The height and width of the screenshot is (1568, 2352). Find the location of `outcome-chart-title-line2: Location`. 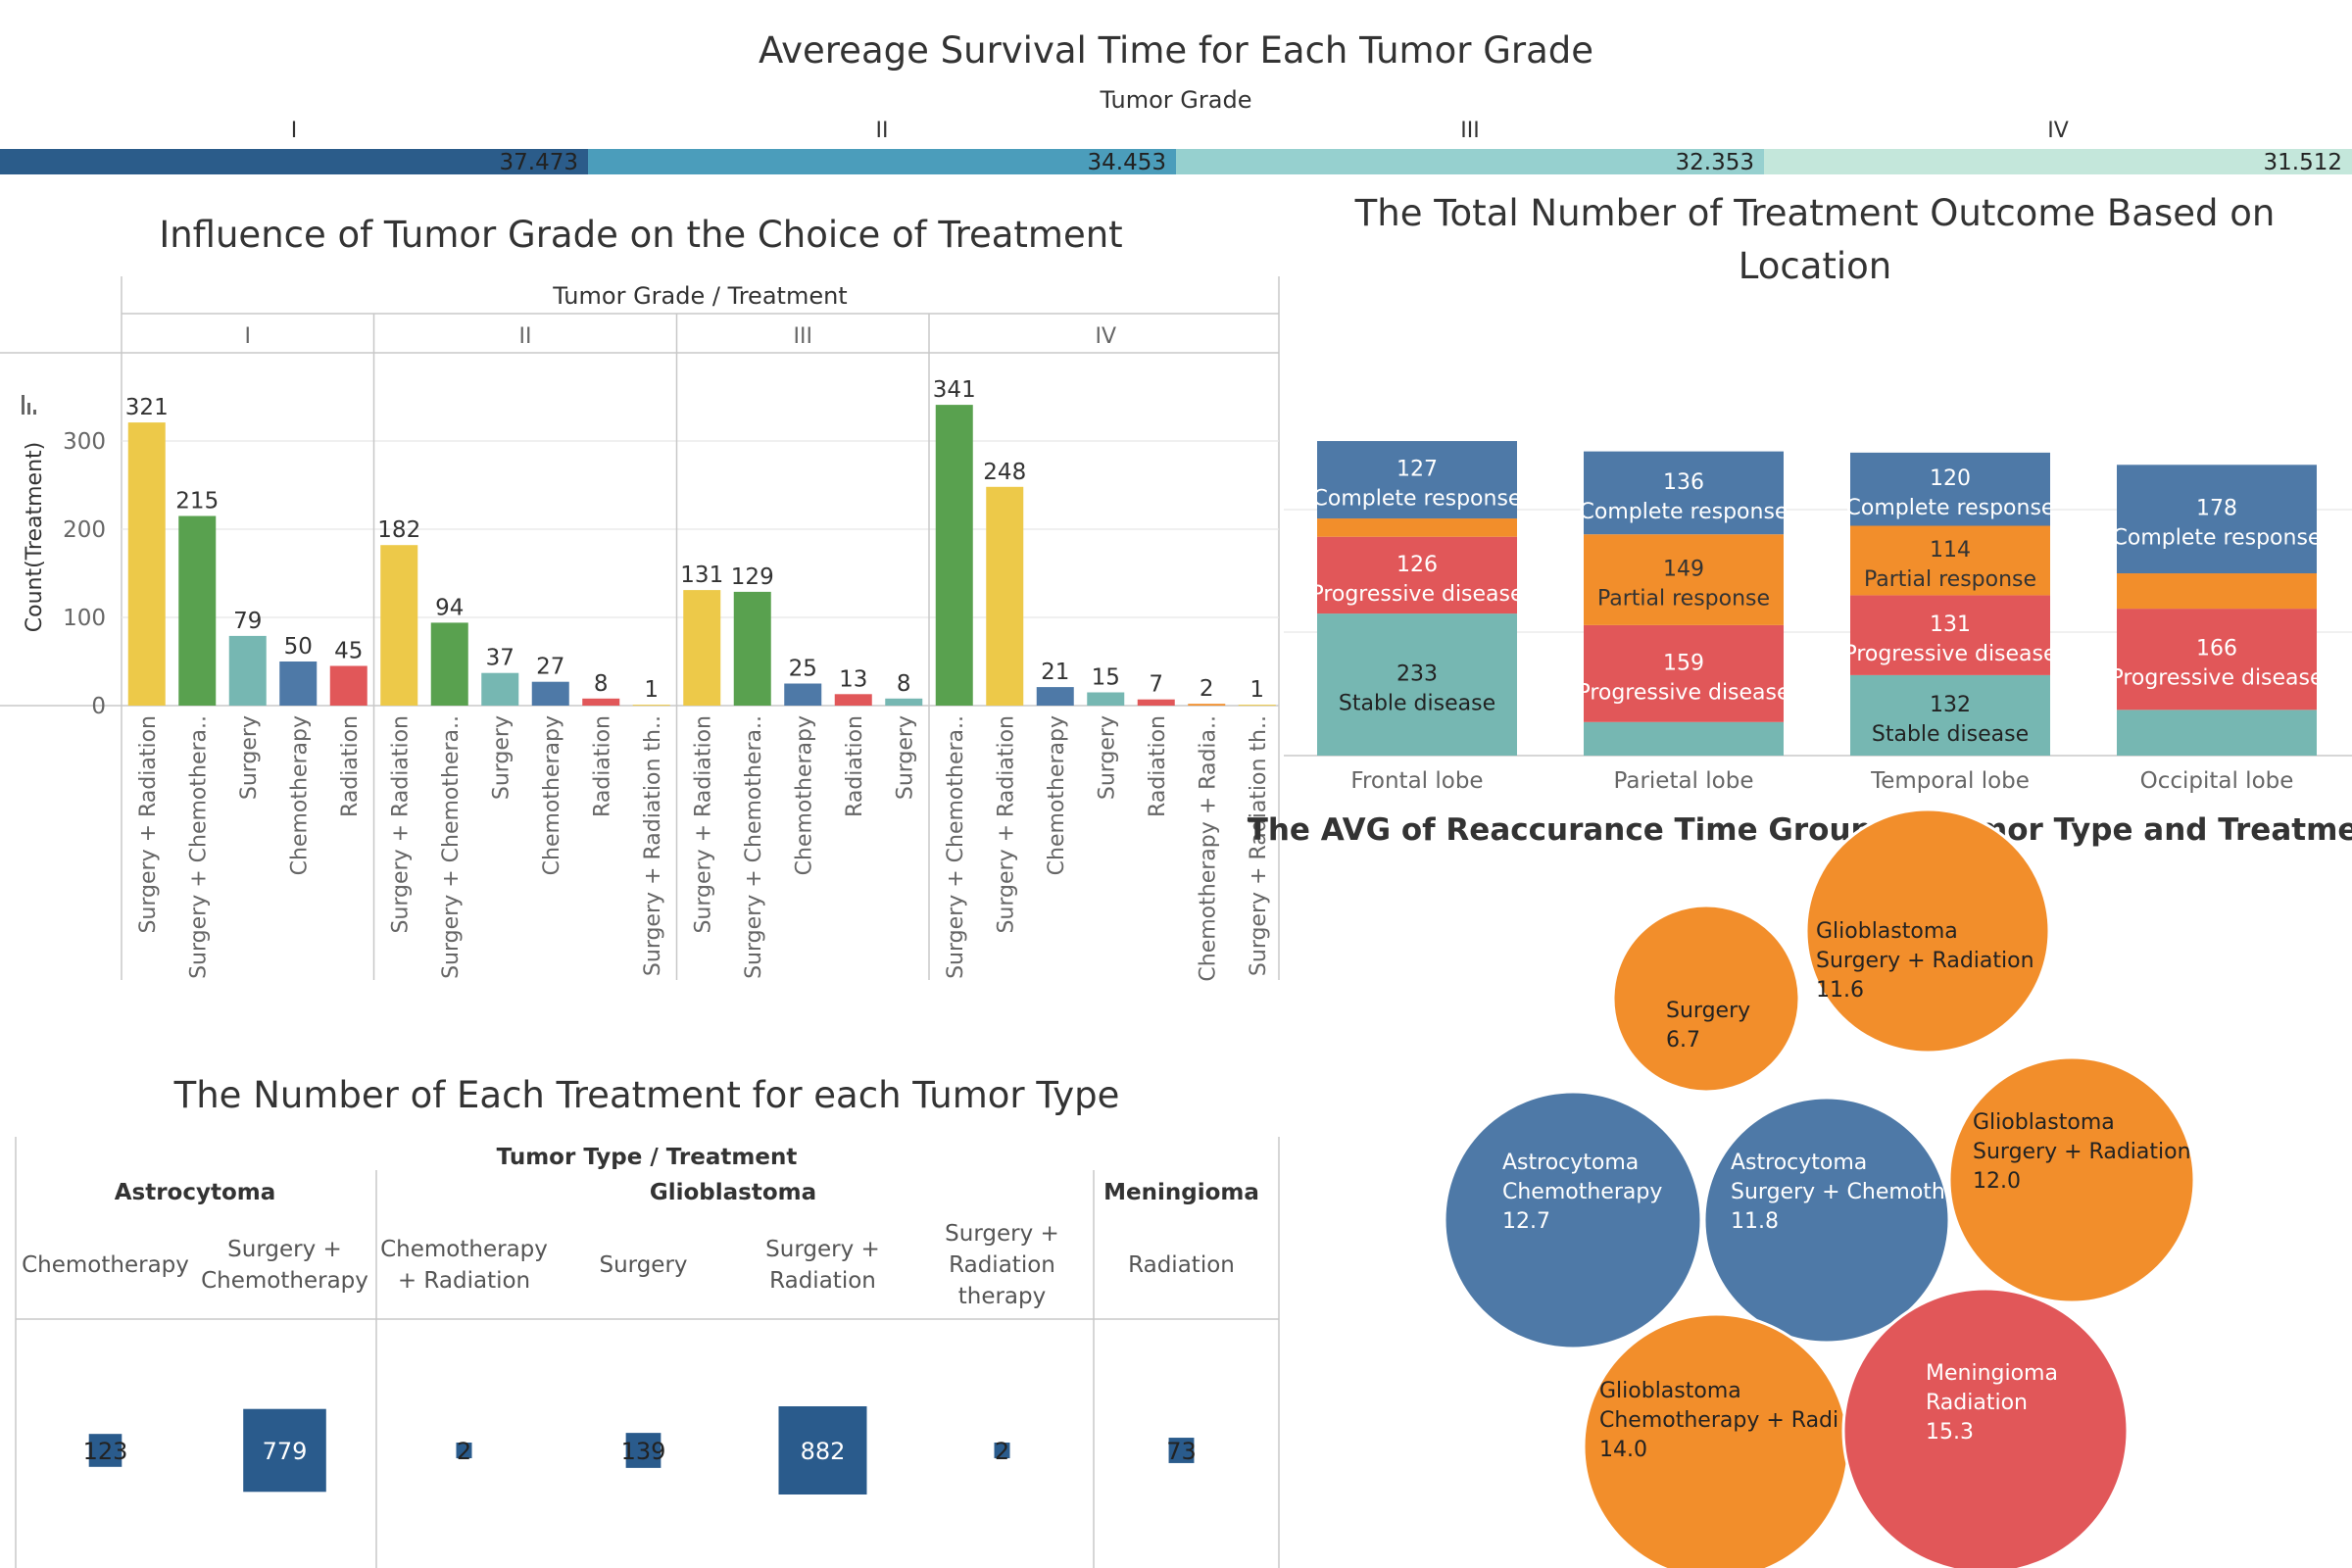

outcome-chart-title-line2: Location is located at coordinates (1815, 266).